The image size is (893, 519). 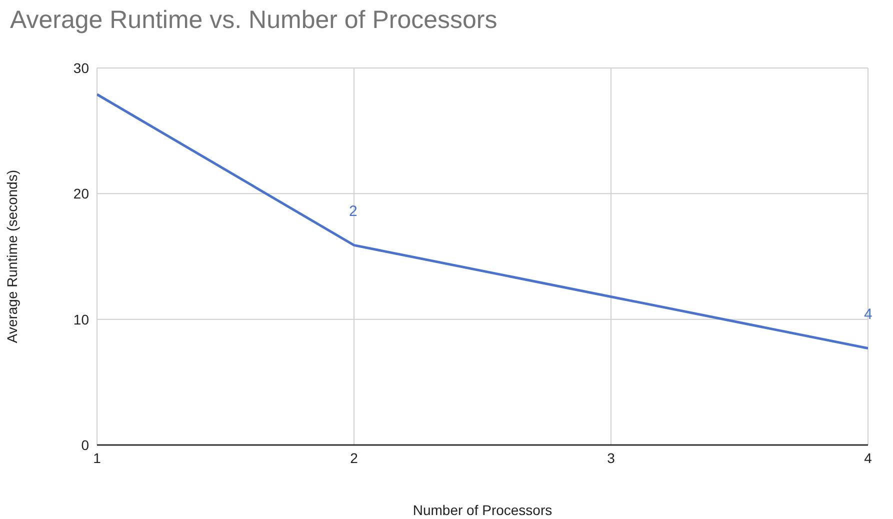 What do you see at coordinates (868, 315) in the screenshot?
I see `annotation: 4` at bounding box center [868, 315].